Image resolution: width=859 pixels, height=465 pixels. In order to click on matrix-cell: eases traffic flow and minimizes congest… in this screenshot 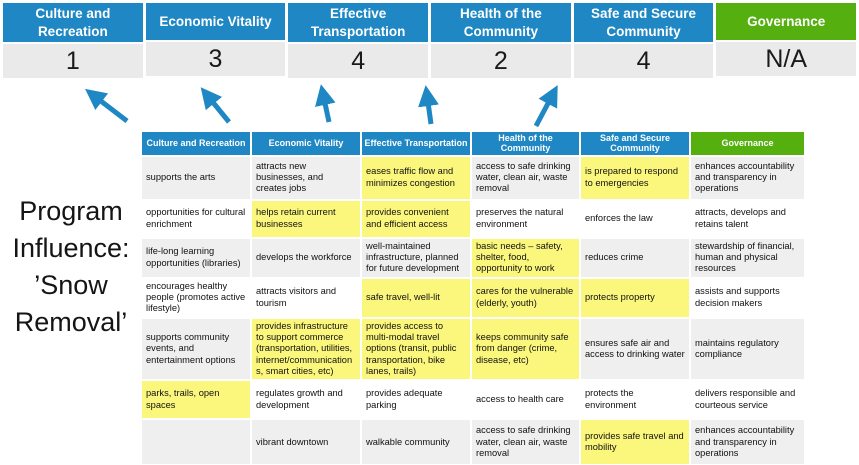, I will do `click(416, 177)`.